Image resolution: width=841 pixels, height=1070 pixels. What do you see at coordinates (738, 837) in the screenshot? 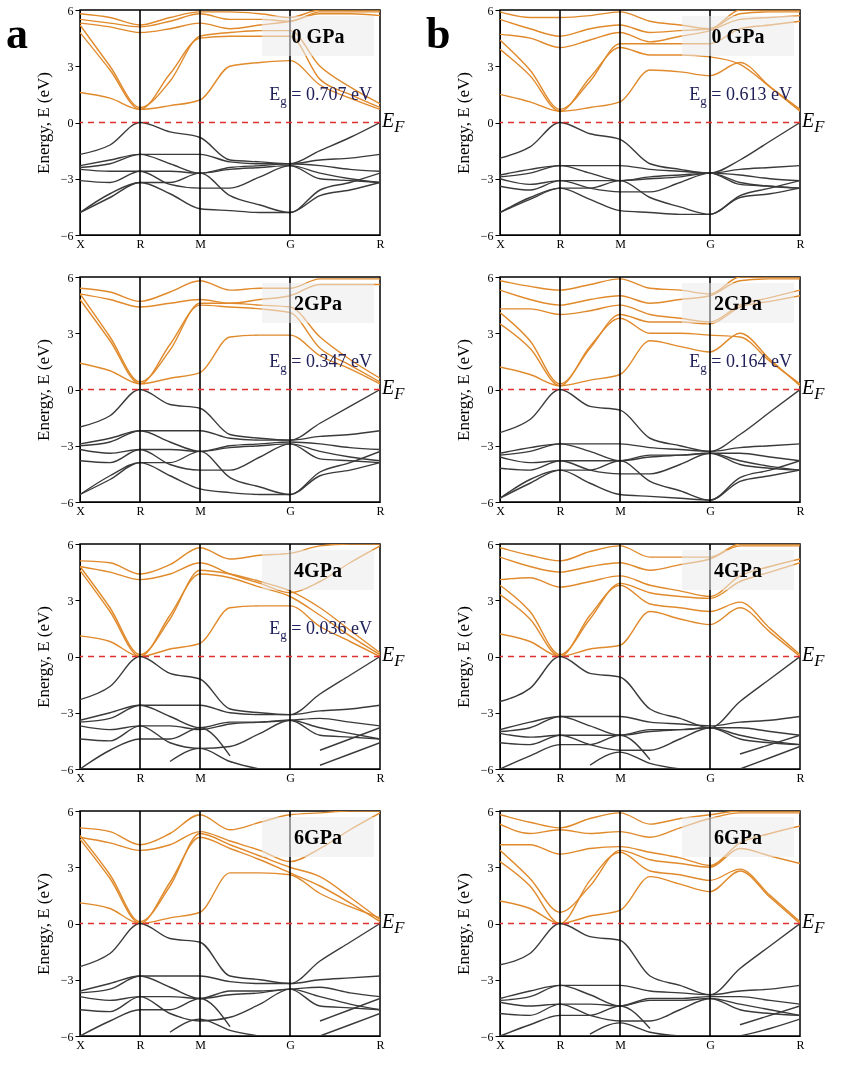
I see `title-box: 6GPa` at bounding box center [738, 837].